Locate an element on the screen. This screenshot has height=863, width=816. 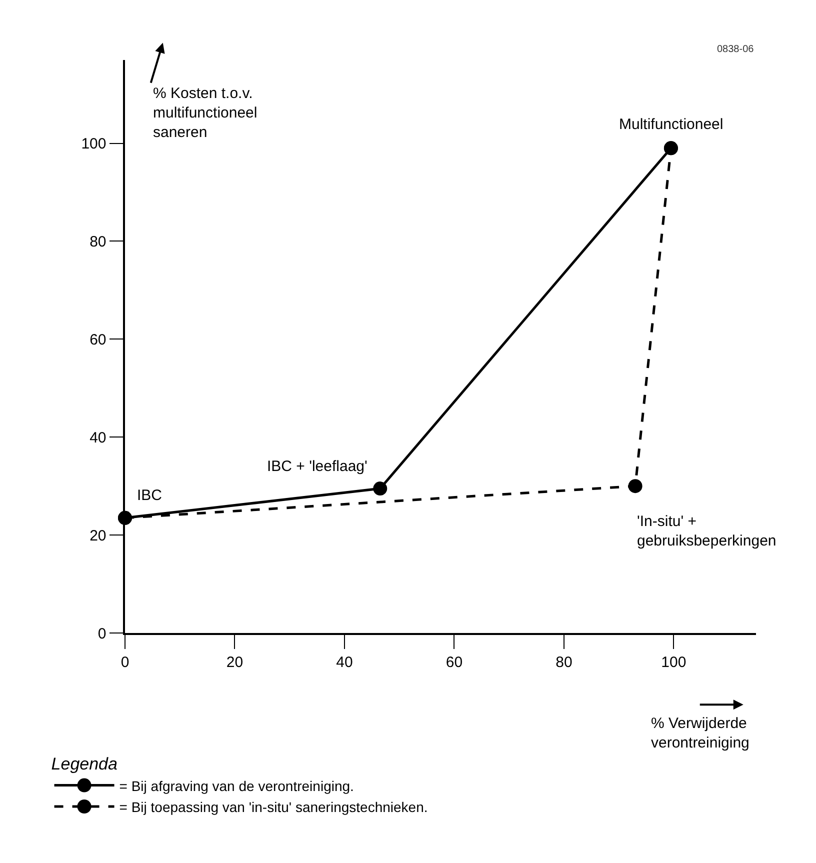
x-tick-label: 100 is located at coordinates (673, 662).